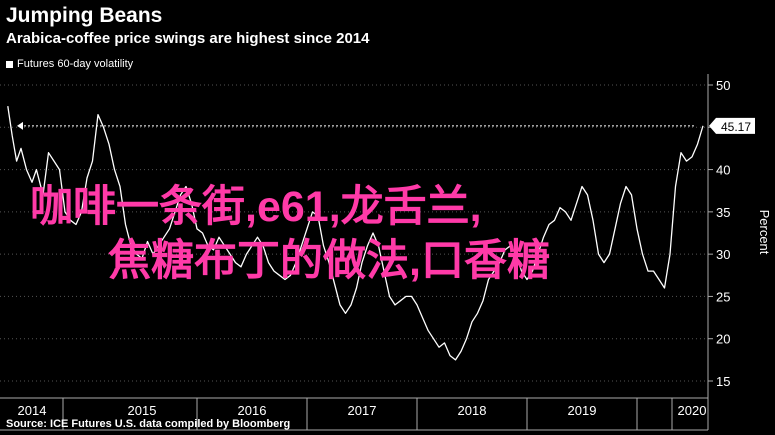 This screenshot has height=435, width=775. Describe the element at coordinates (9, 64) in the screenshot. I see `legend-swatch` at that location.